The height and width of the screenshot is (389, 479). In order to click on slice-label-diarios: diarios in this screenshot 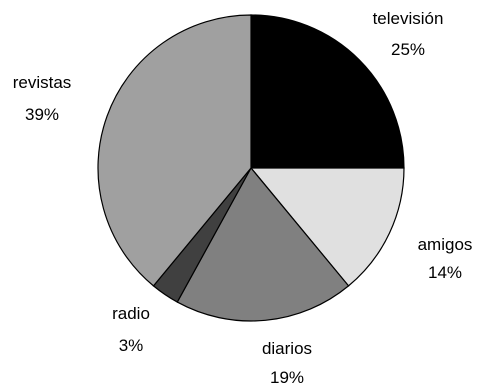, I will do `click(287, 348)`.